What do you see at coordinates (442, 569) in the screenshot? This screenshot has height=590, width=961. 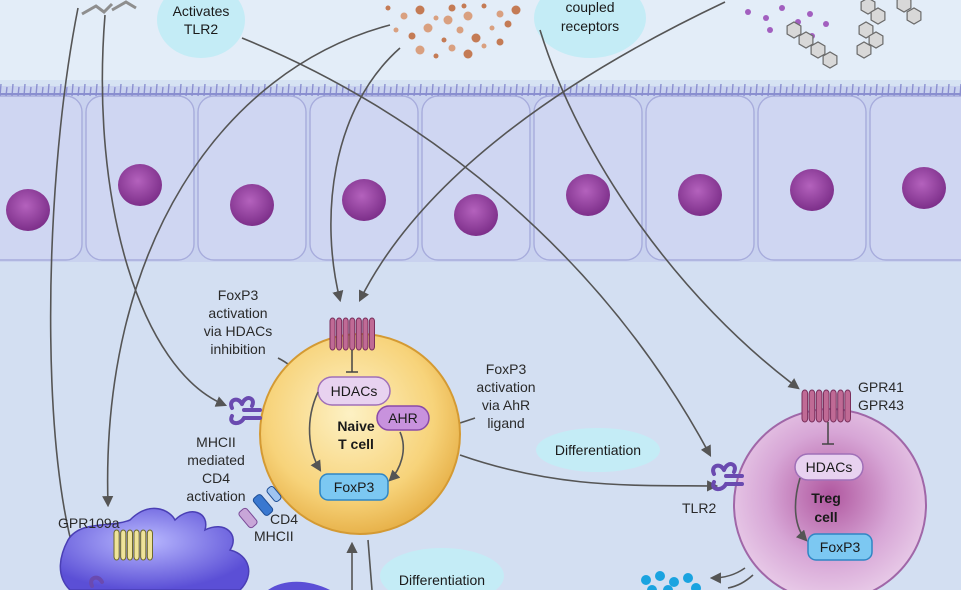 I see `differentiation-bubble-bottom: Differentiation` at bounding box center [442, 569].